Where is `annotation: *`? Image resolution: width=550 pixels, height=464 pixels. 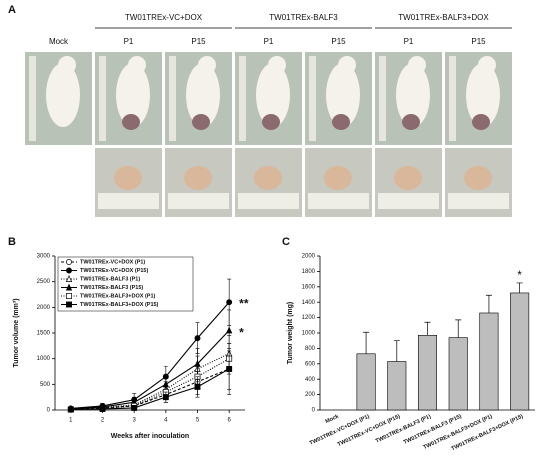 annotation: * is located at coordinates (519, 275).